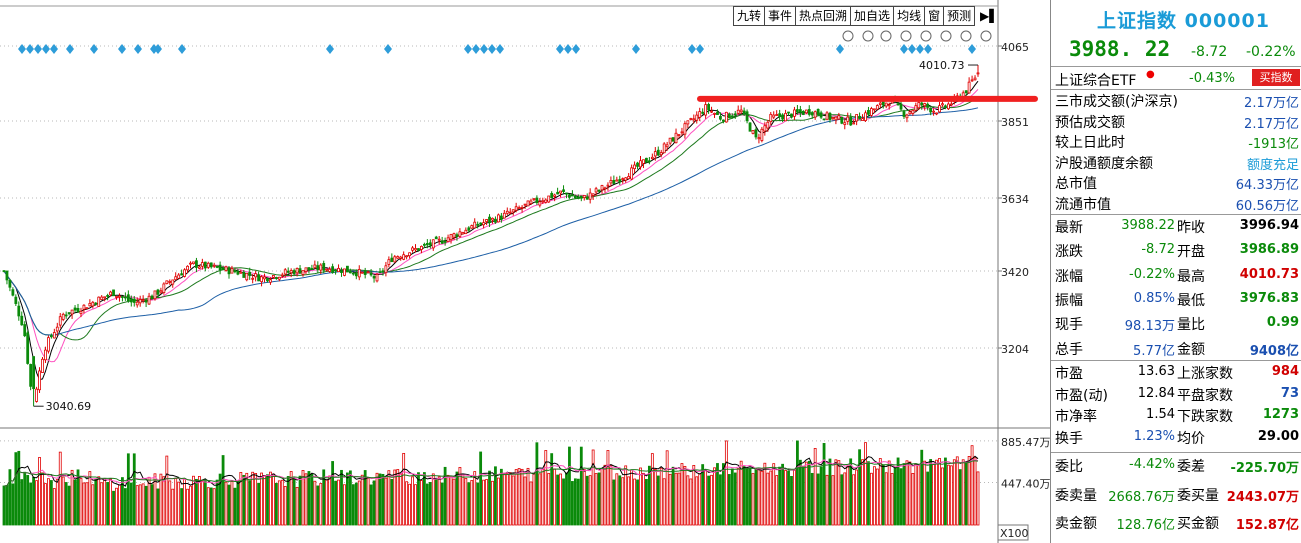 The image size is (1301, 543). What do you see at coordinates (1069, 438) in the screenshot?
I see `quote-label: 换手` at bounding box center [1069, 438].